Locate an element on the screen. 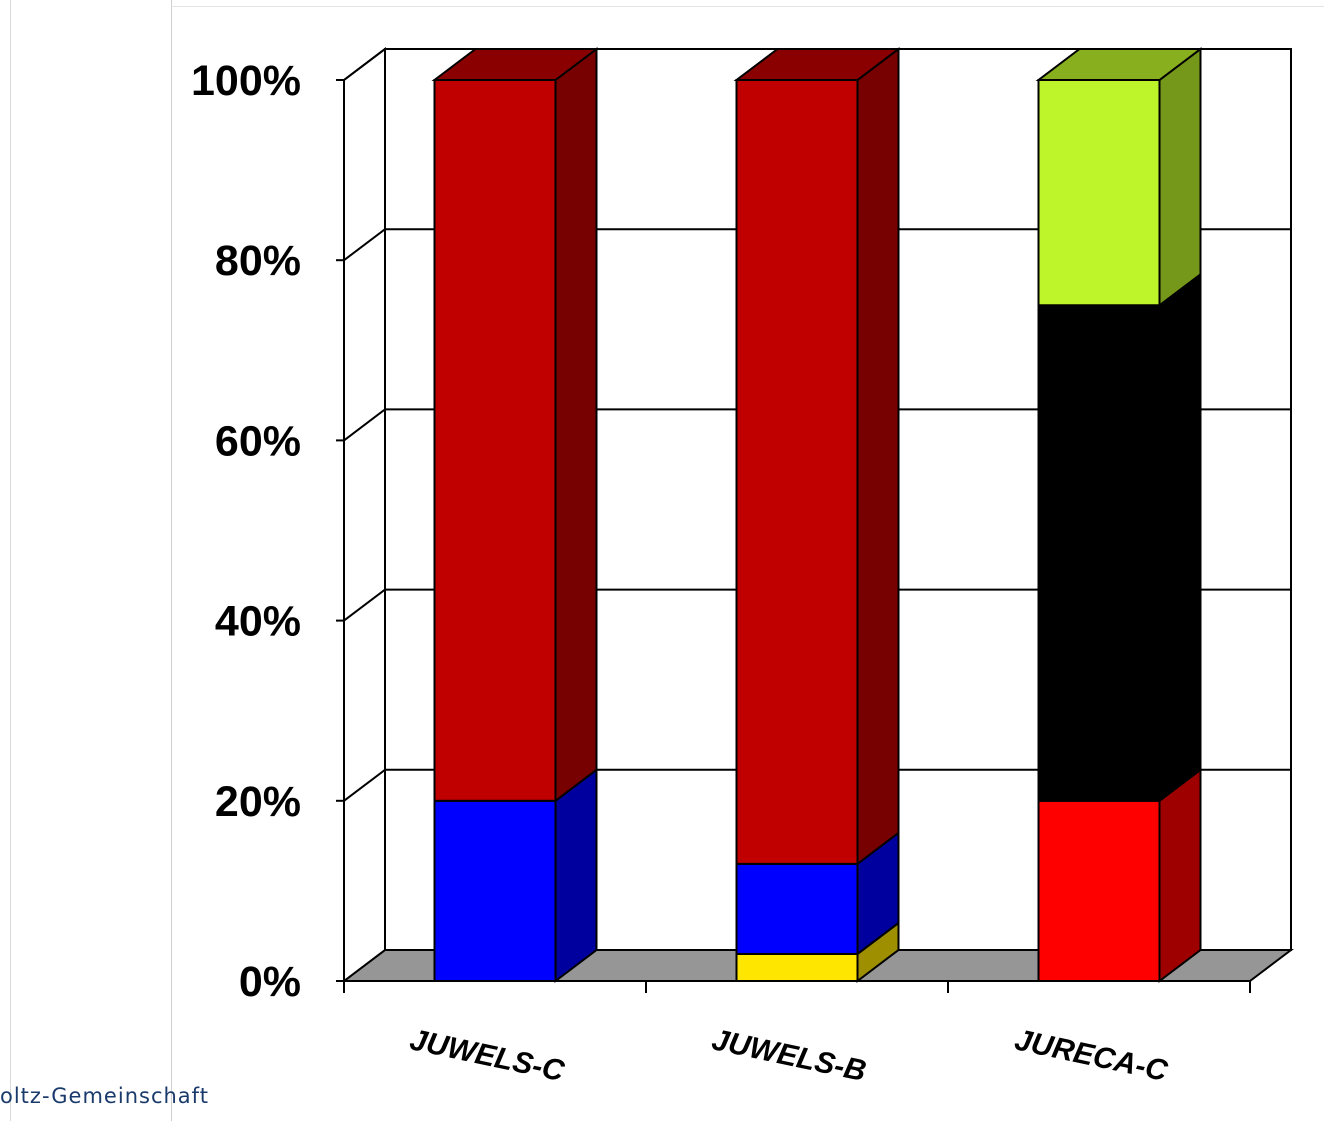  x-axis-tick-label: JURECA-C is located at coordinates (1092, 1055).